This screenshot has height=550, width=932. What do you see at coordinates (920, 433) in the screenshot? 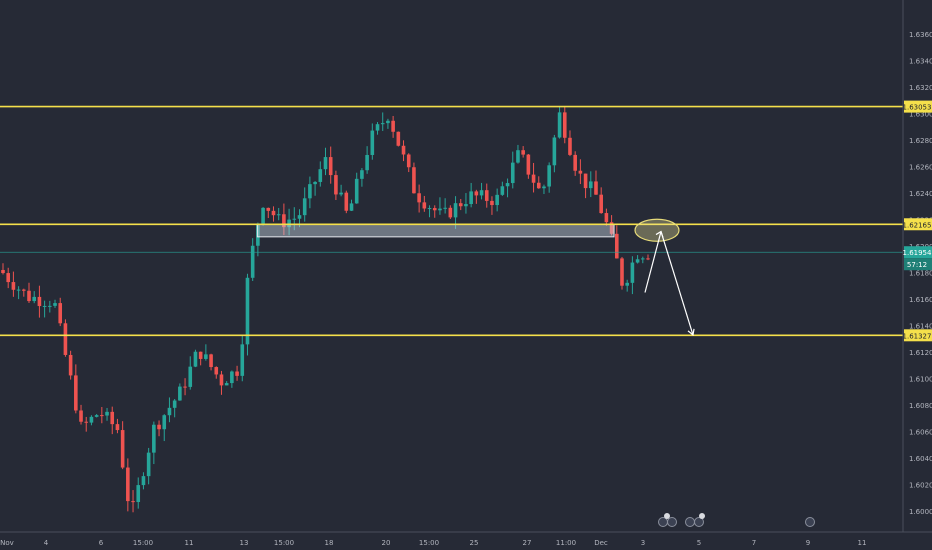
I see `price-tick-label: 1.60600` at bounding box center [920, 433].